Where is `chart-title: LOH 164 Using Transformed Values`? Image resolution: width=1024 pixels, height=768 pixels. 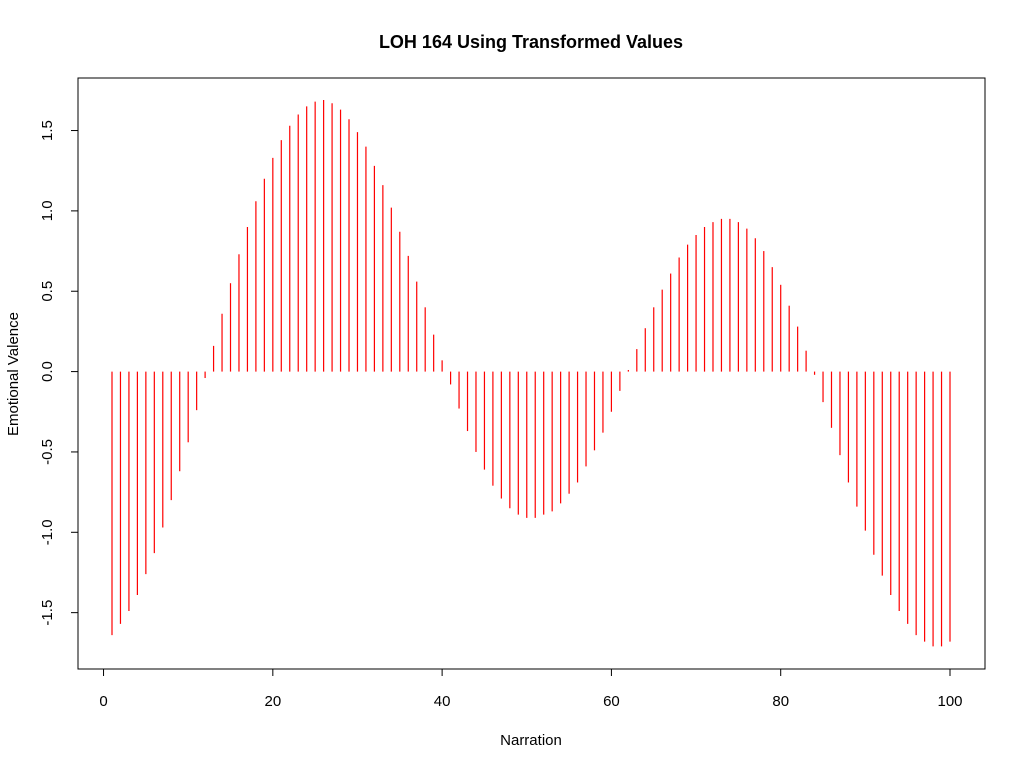
chart-title: LOH 164 Using Transformed Values is located at coordinates (531, 42).